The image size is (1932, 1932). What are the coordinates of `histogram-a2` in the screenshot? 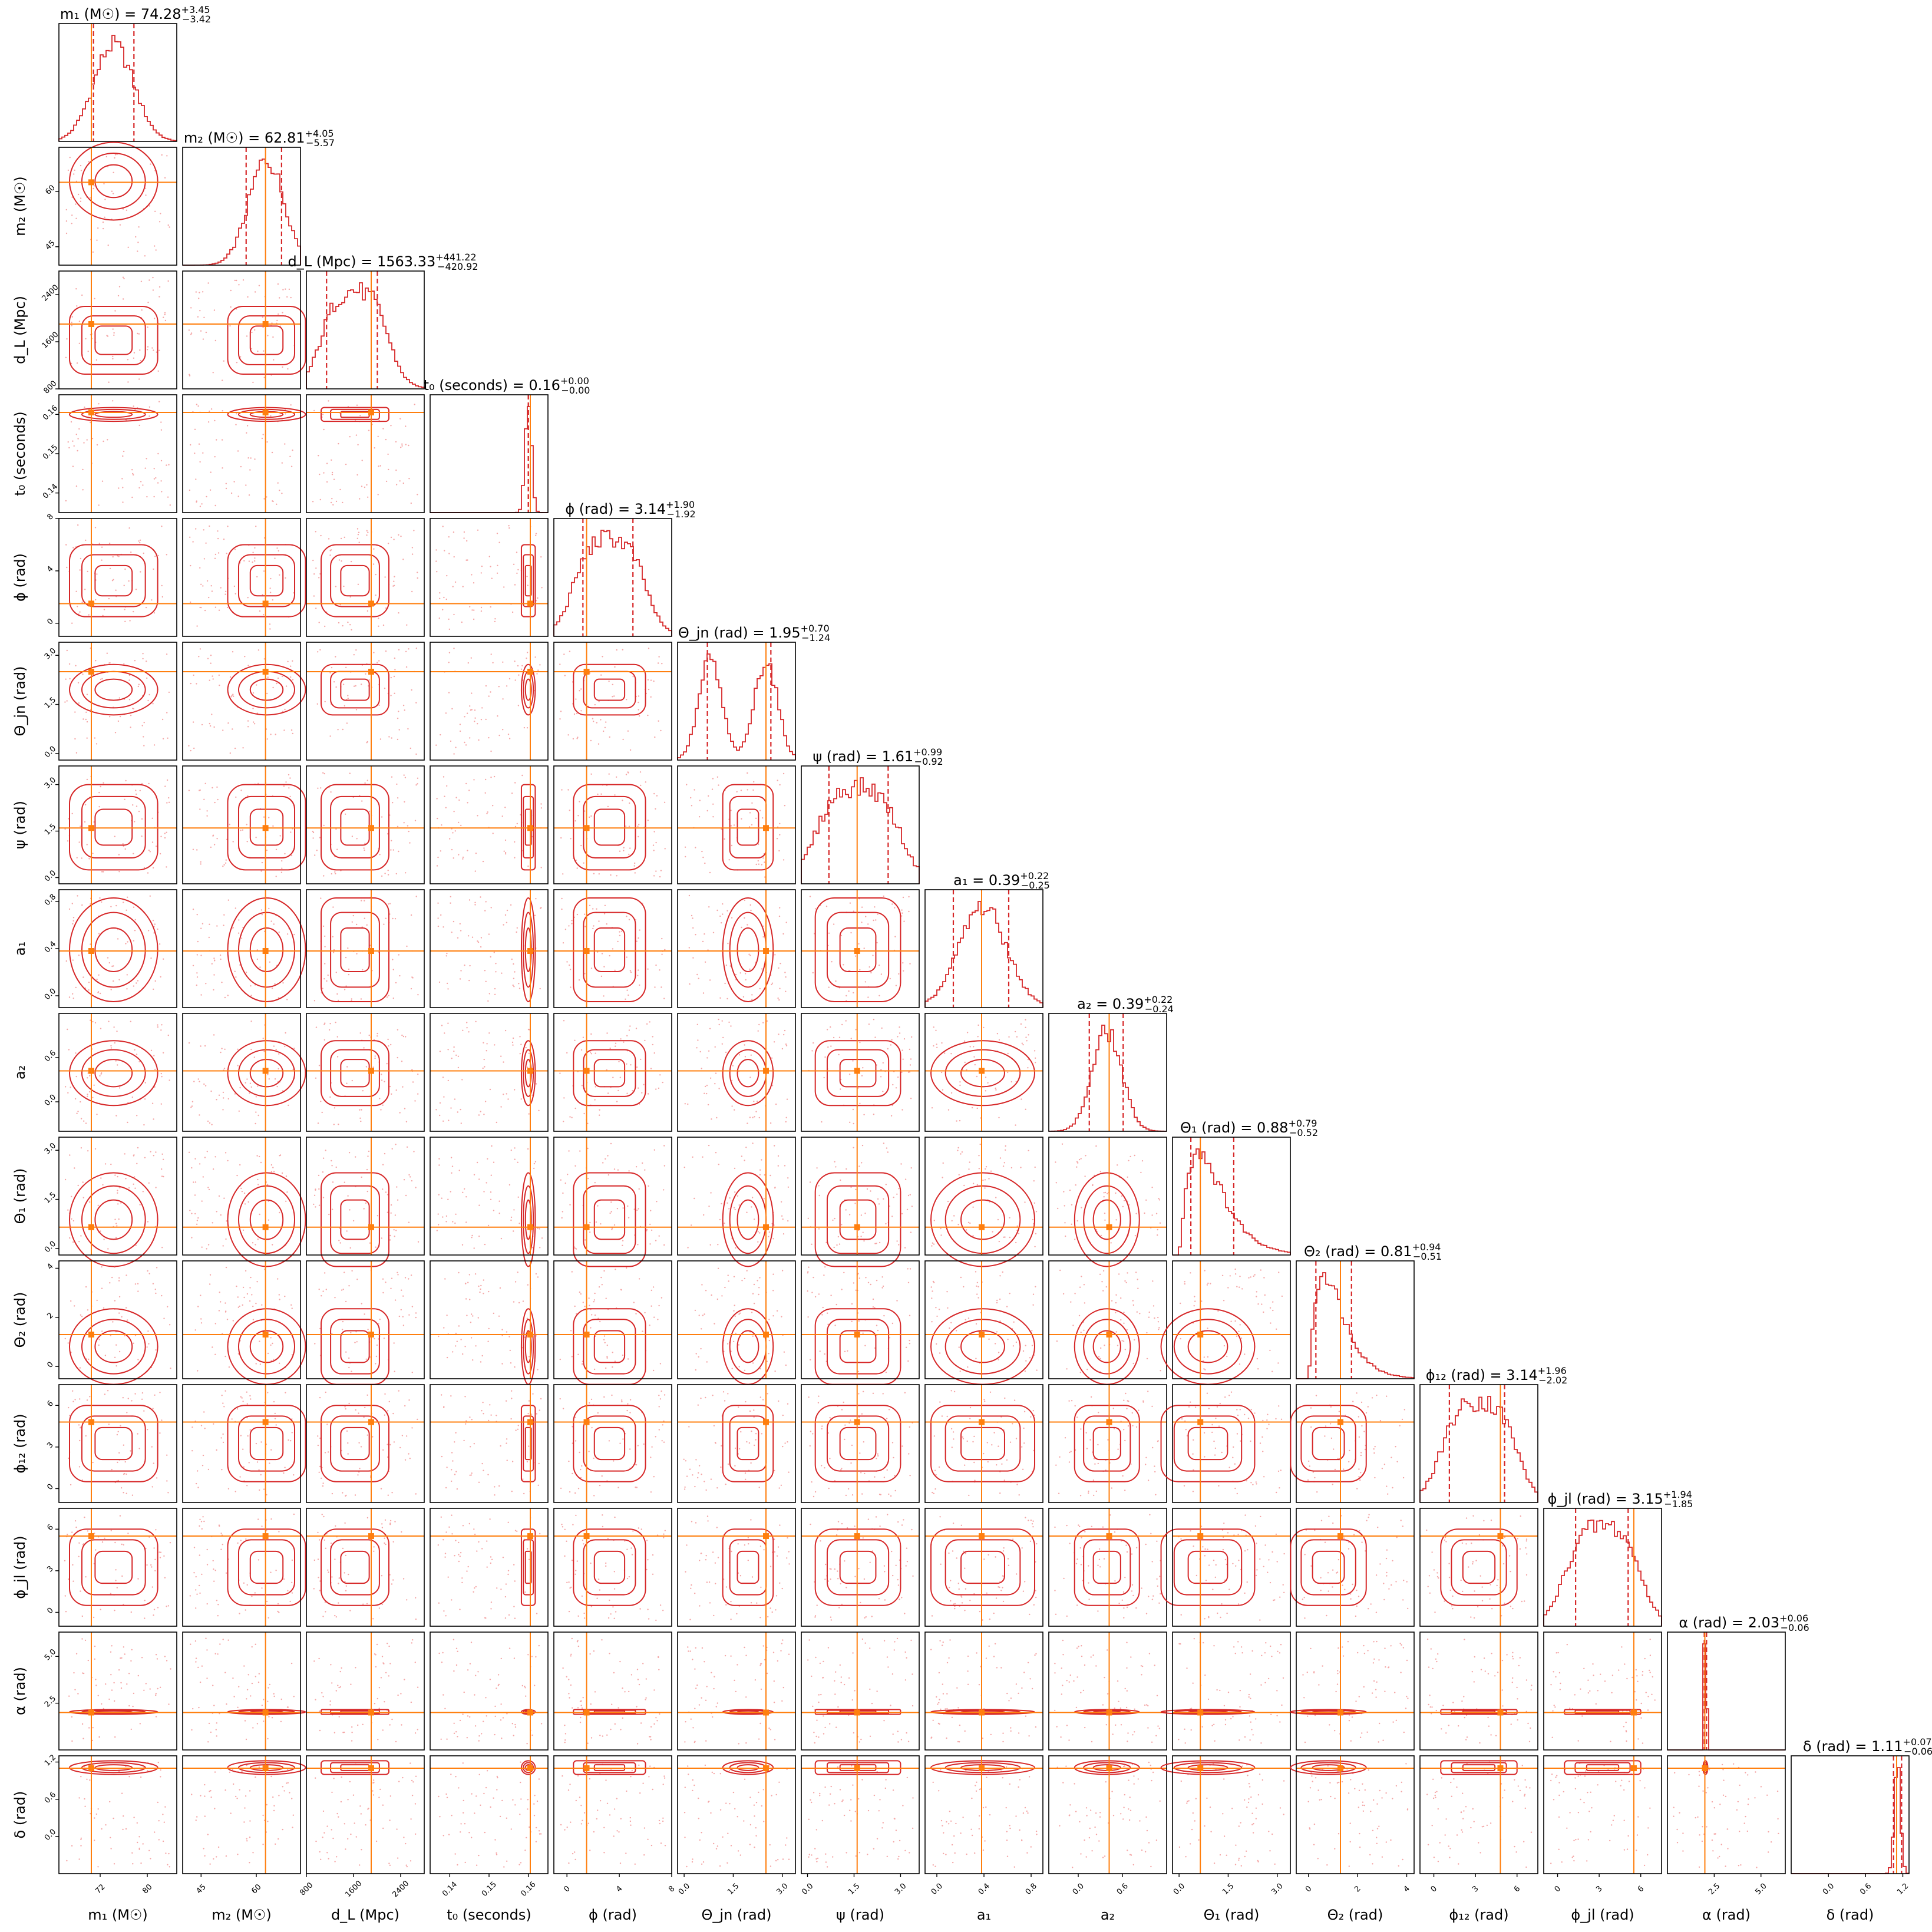 It's located at (1107, 1078).